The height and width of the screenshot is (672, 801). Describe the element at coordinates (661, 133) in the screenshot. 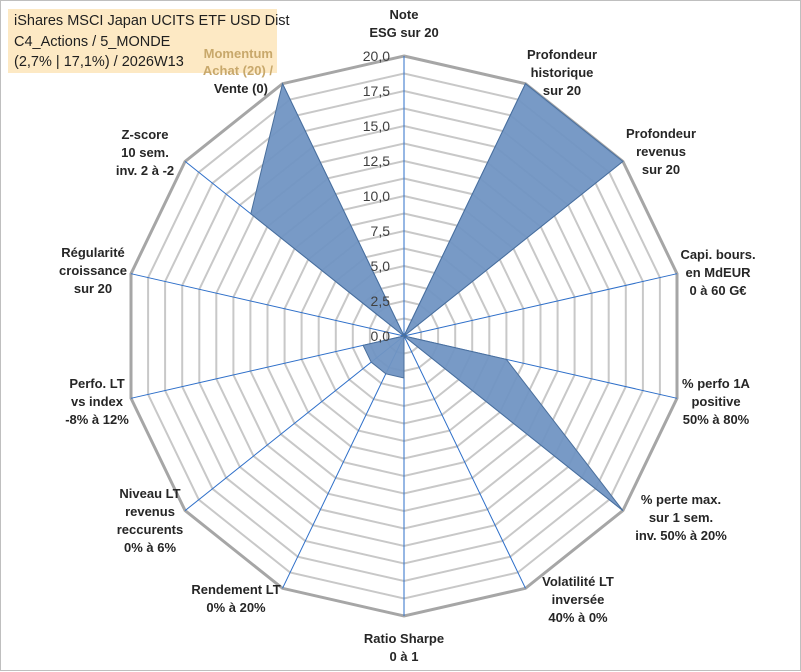

I see `axis-label-2-line-0: Profondeur` at that location.